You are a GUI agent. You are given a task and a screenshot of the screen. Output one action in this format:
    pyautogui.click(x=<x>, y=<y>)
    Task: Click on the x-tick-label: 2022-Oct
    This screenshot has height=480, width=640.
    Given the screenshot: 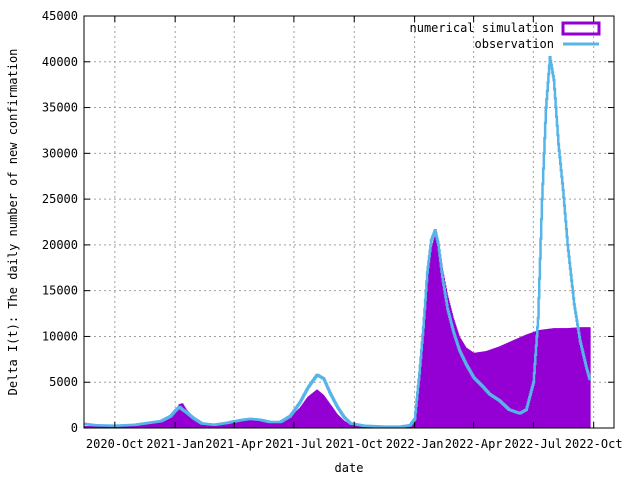 What is the action you would take?
    pyautogui.click(x=594, y=444)
    